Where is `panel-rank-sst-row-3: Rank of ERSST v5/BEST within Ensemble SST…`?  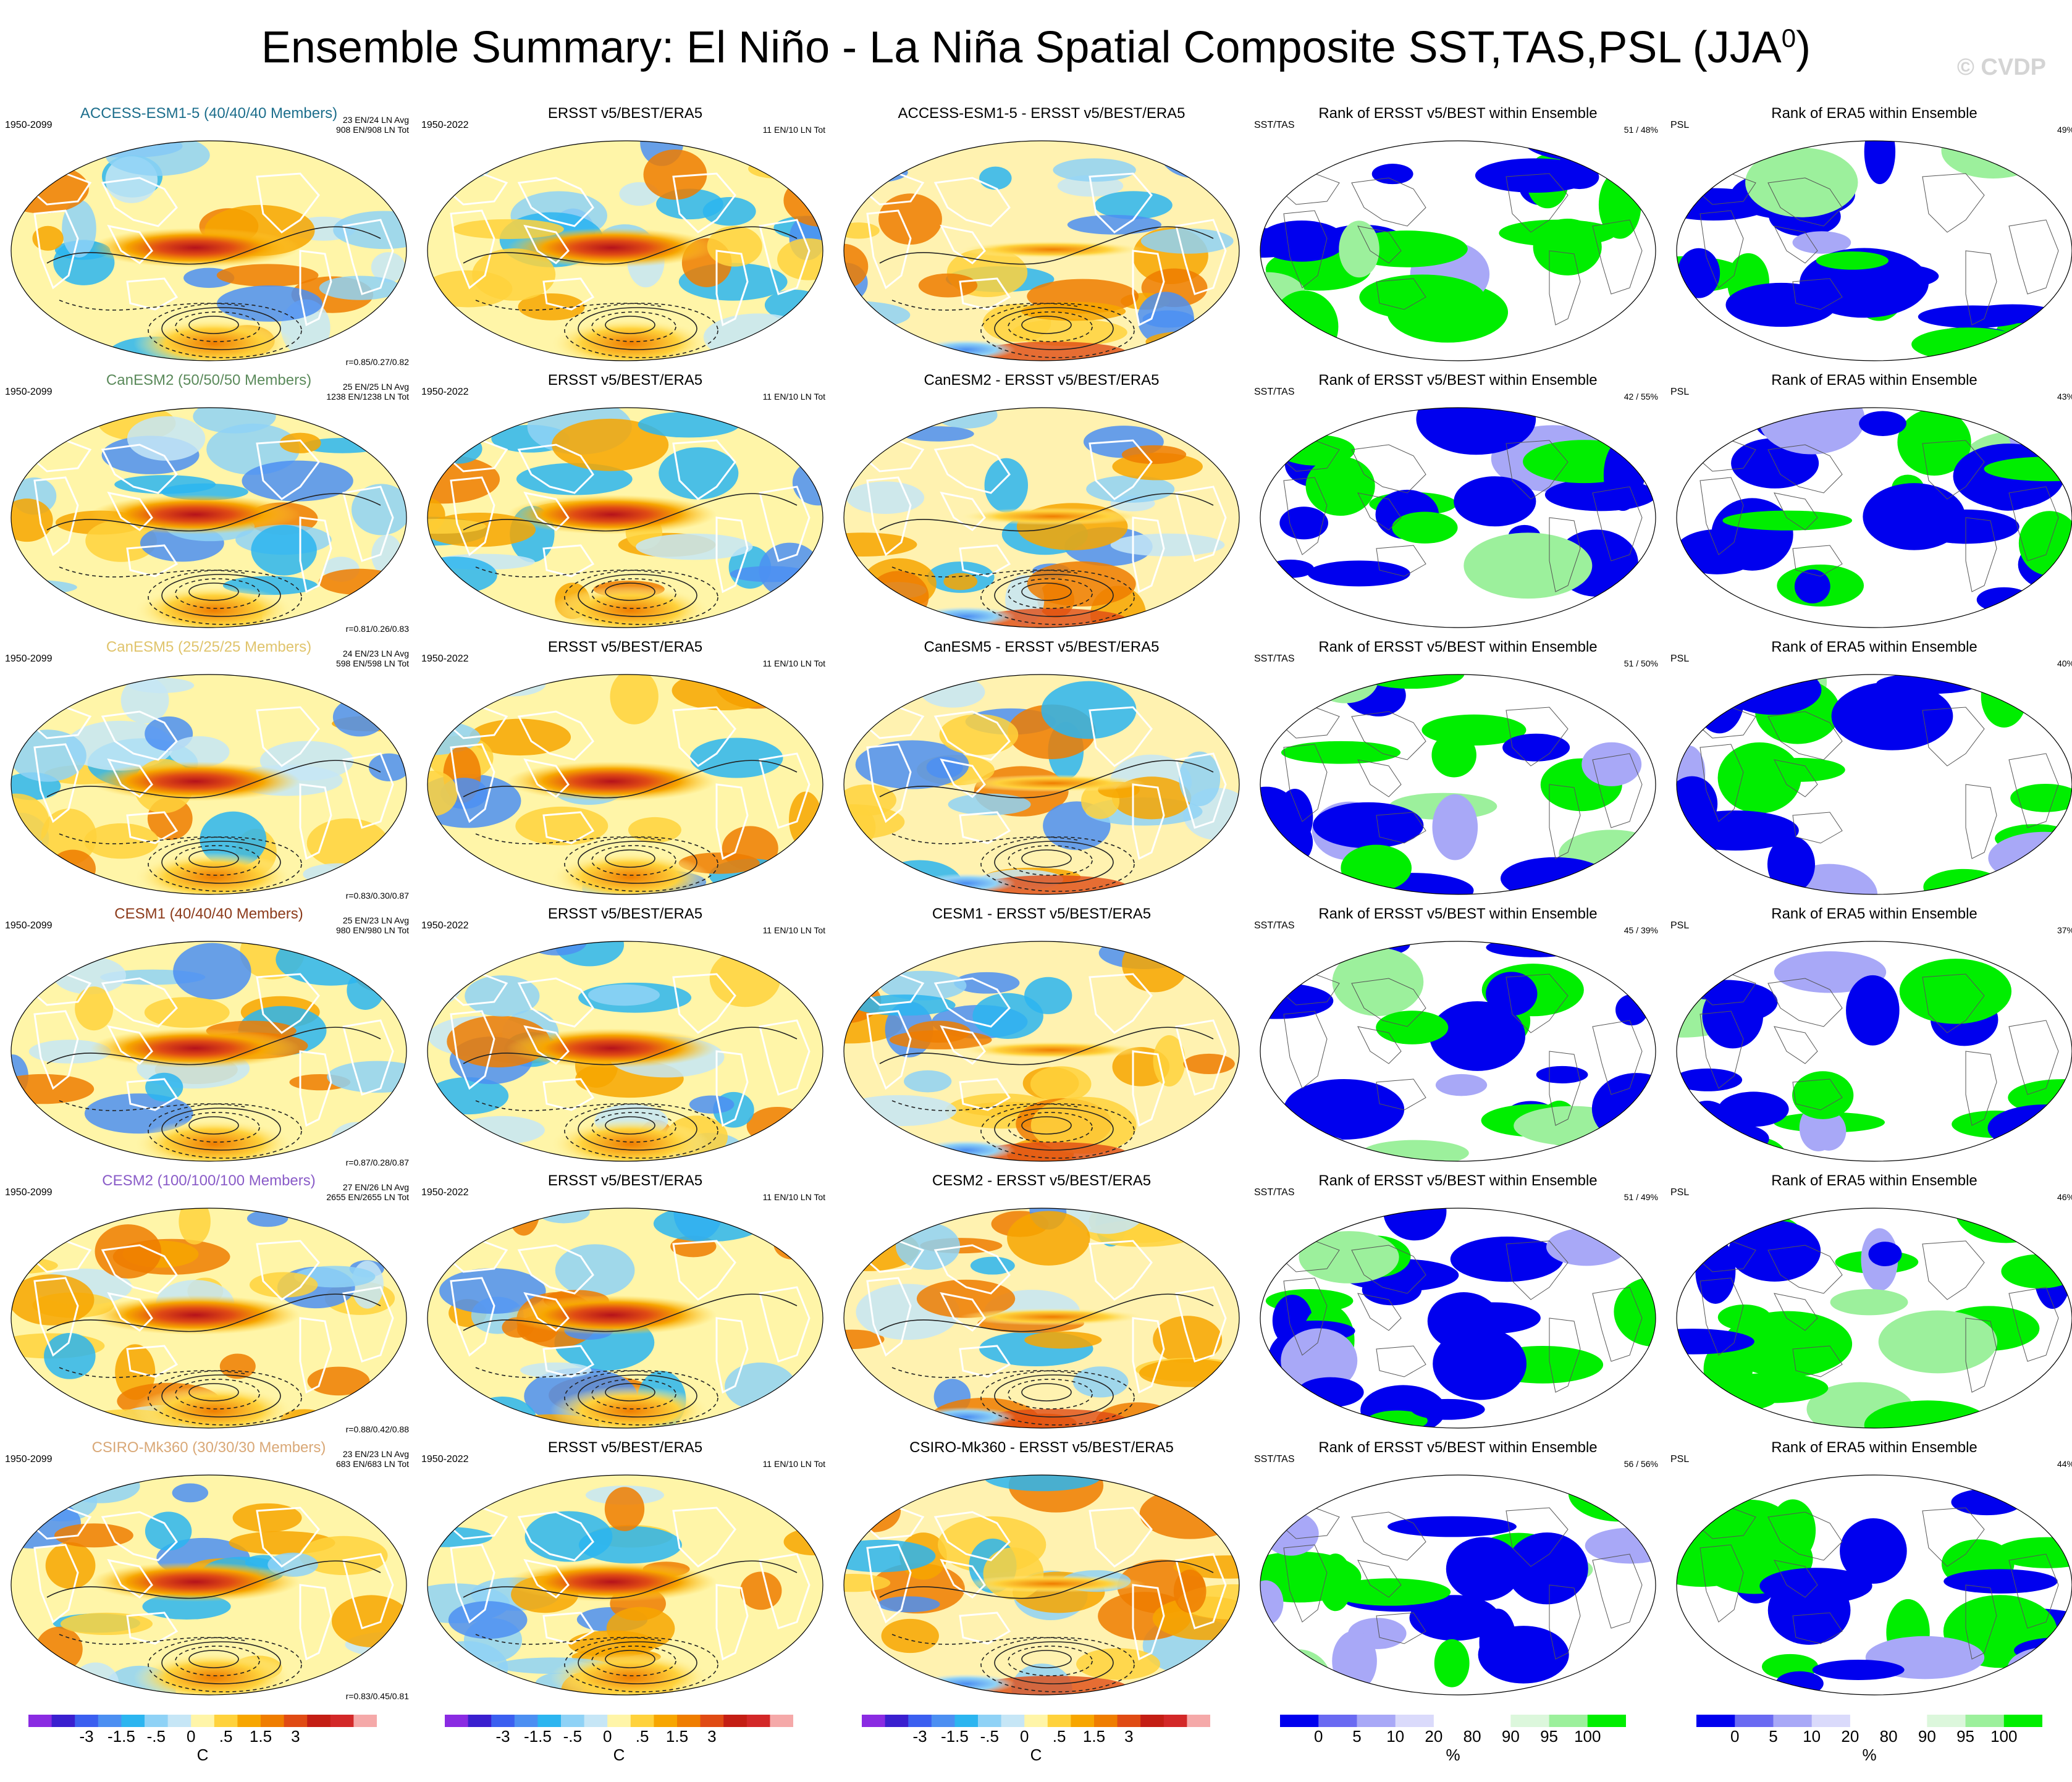
panel-rank-sst-row-3: Rank of ERSST v5/BEST within Ensemble SST… is located at coordinates (1458, 772).